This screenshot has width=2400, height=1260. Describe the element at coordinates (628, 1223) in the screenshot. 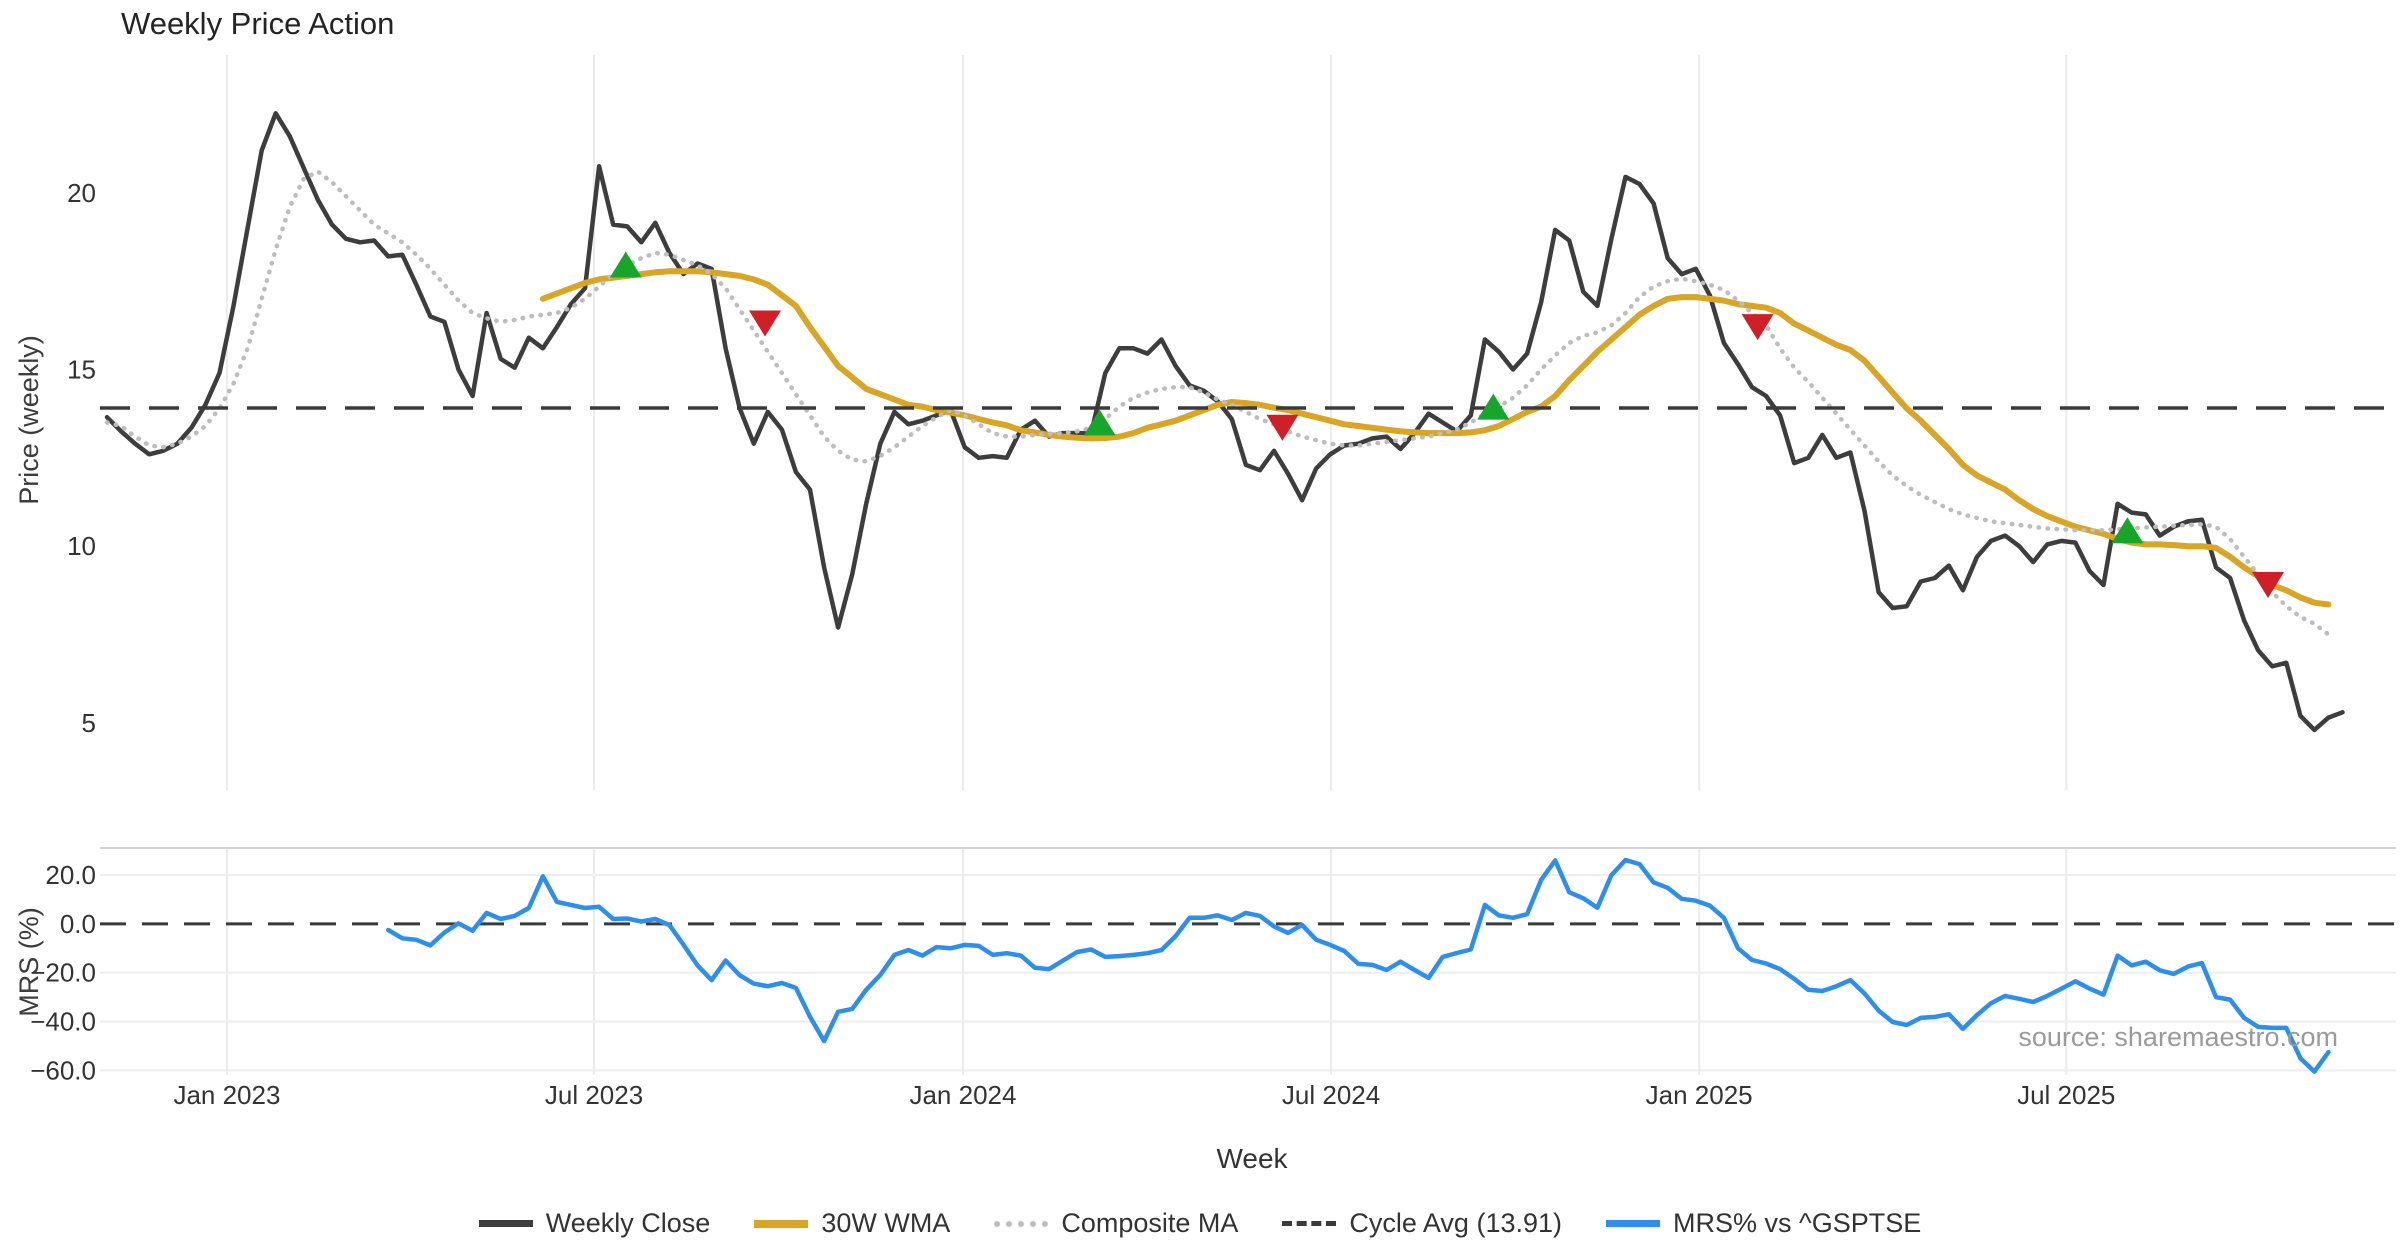

I see `legend-label: Weekly Close` at that location.